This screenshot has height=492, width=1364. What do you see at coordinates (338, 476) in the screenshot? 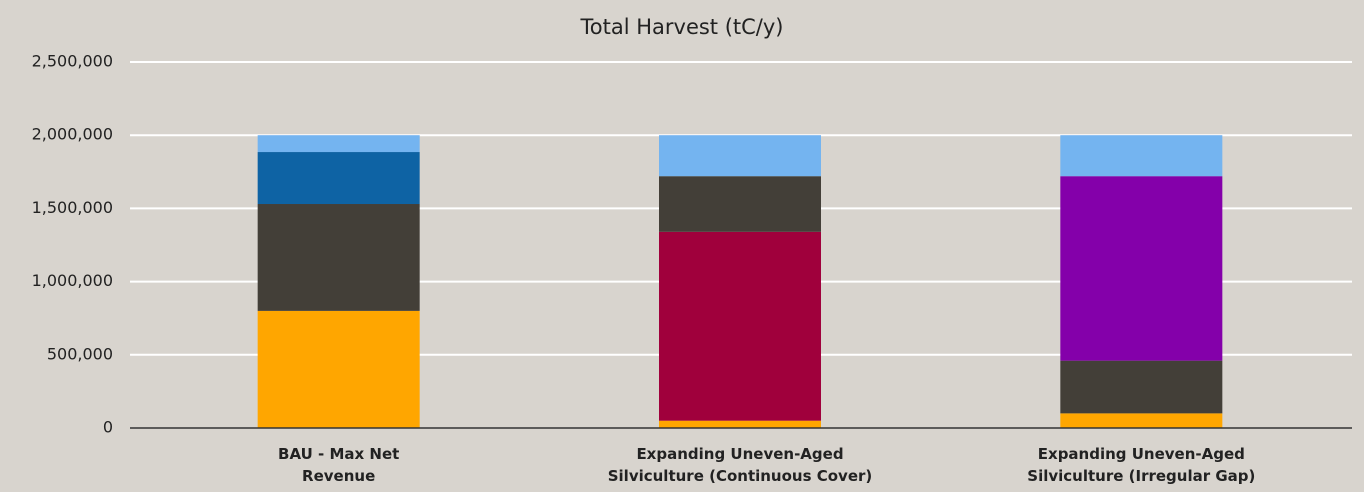
I see `x-tick-label-line: Revenue` at bounding box center [338, 476].